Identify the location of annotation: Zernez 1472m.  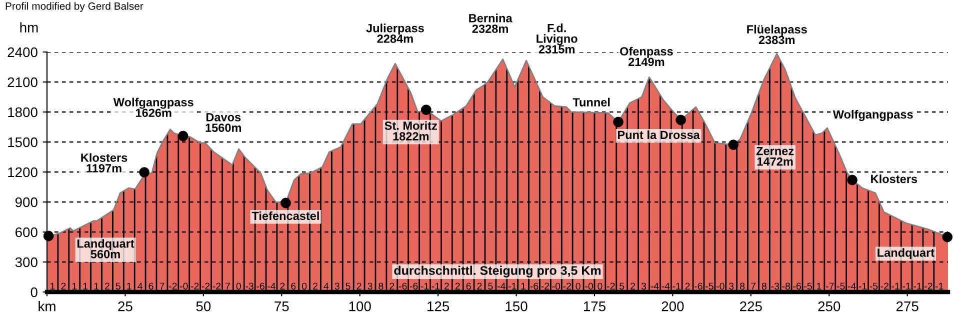
(775, 156).